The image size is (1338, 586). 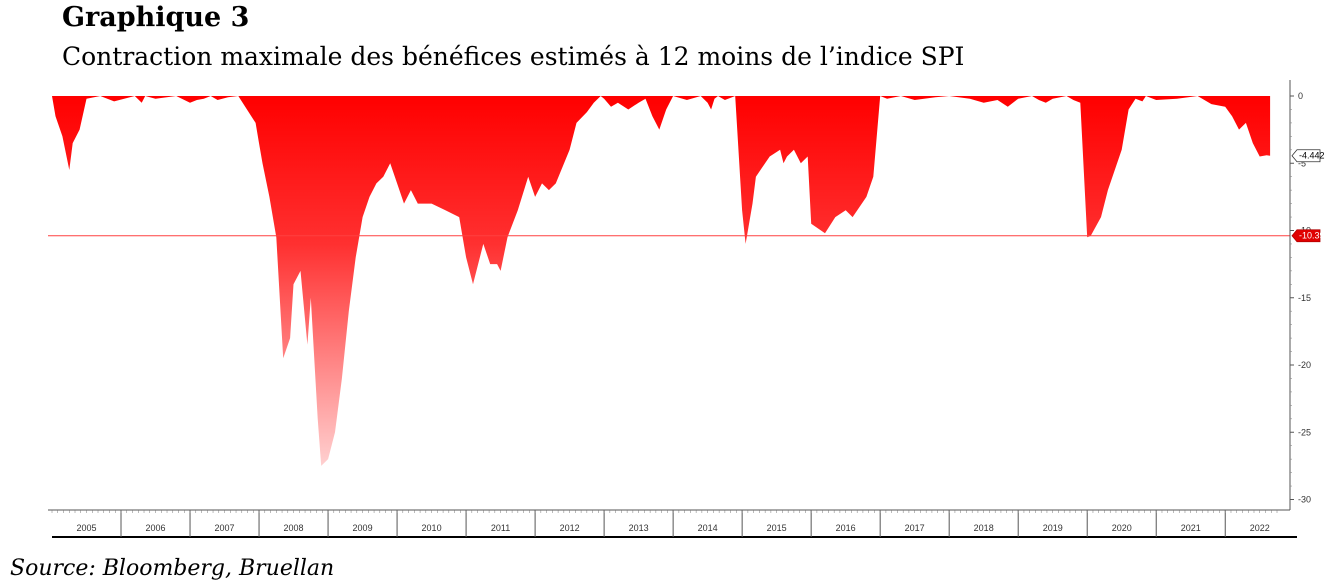 I want to click on x-tick-label: 2005, so click(x=86, y=528).